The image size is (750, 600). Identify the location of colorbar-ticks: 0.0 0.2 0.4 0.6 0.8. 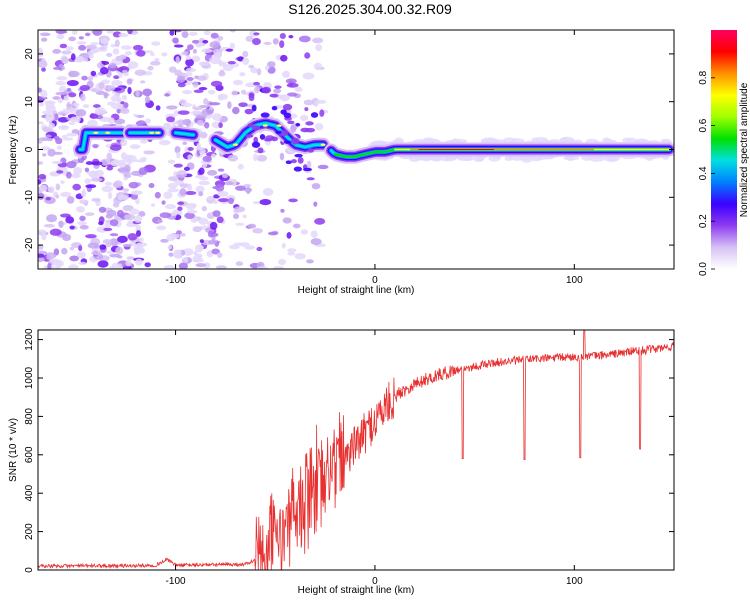
(706, 173).